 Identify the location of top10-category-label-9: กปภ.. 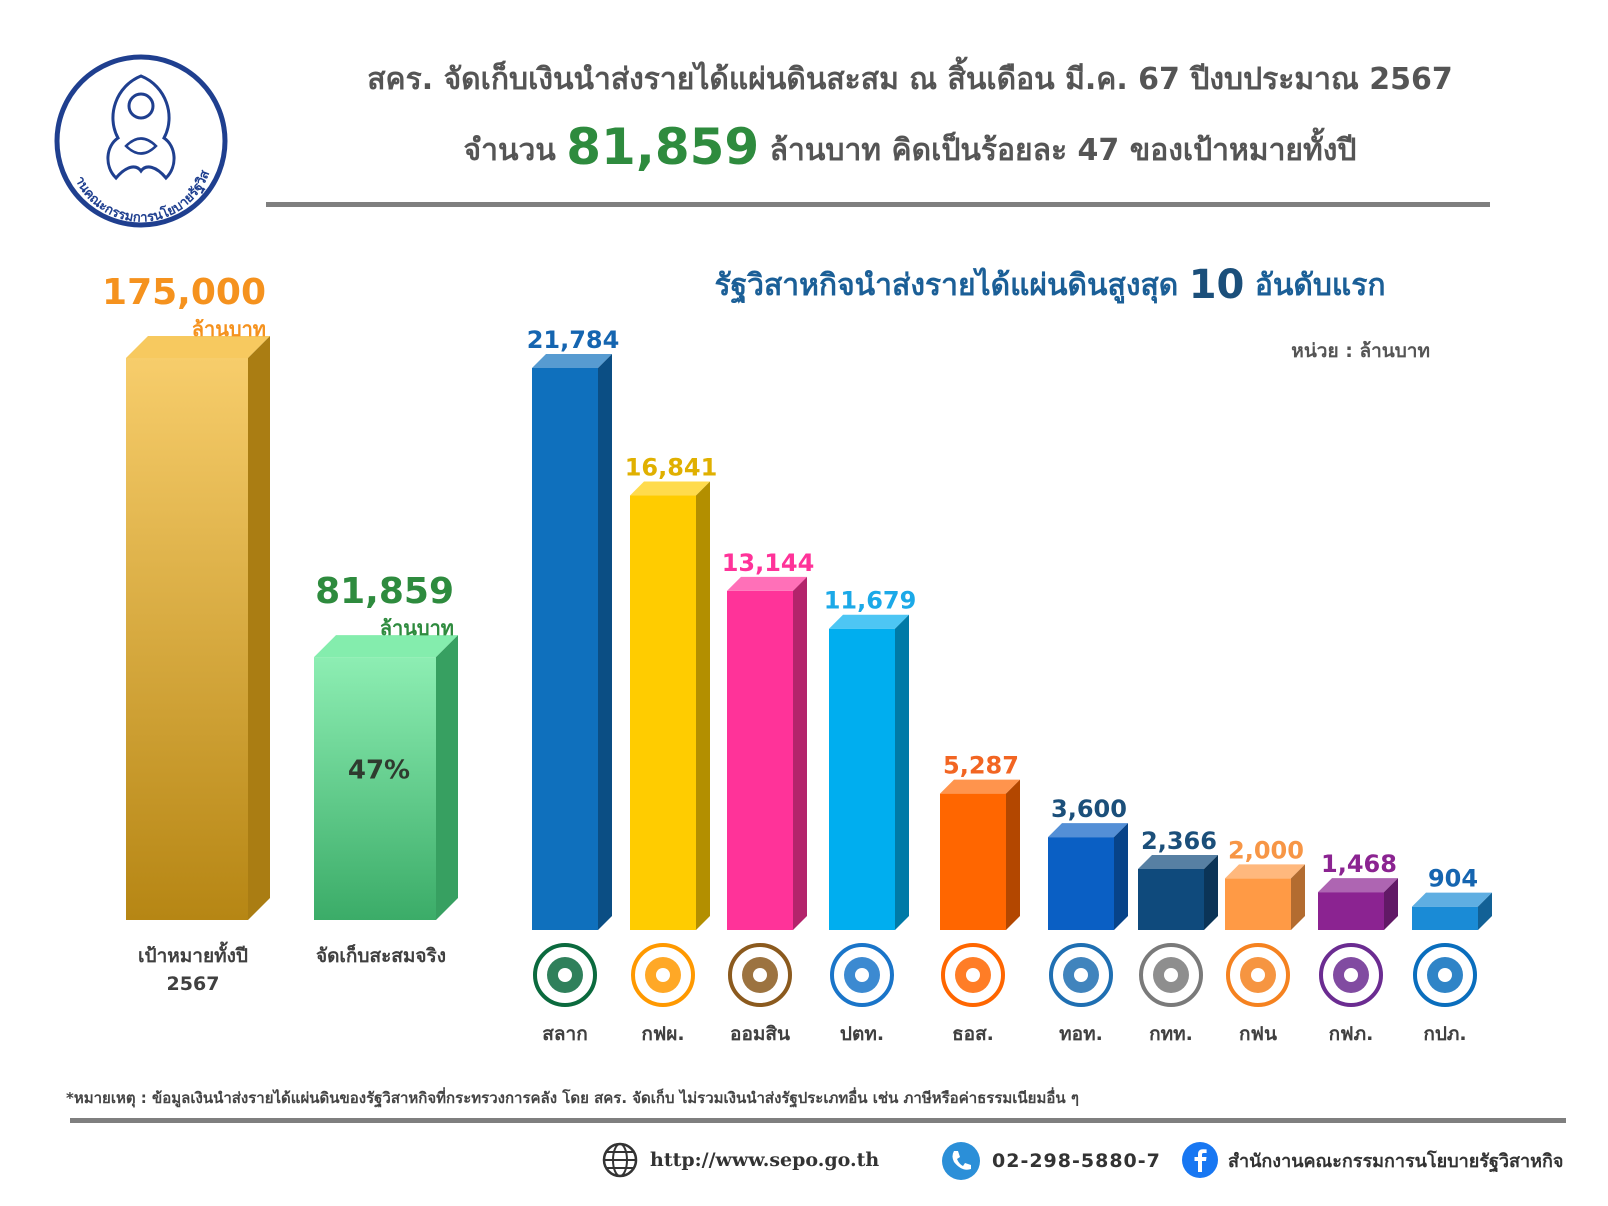
(1444, 1034).